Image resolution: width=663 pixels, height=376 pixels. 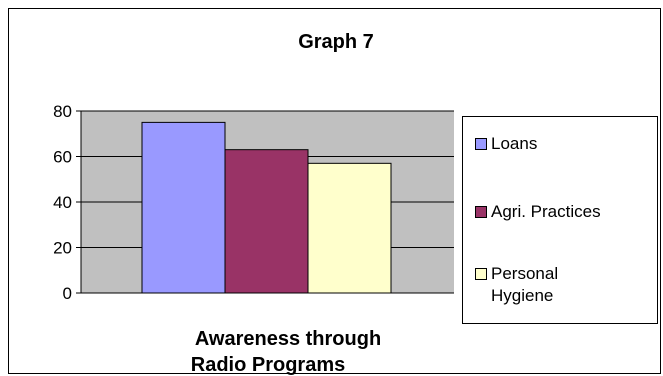 I want to click on legend-label-personal-hygiene-line-1: Personal, so click(x=525, y=273).